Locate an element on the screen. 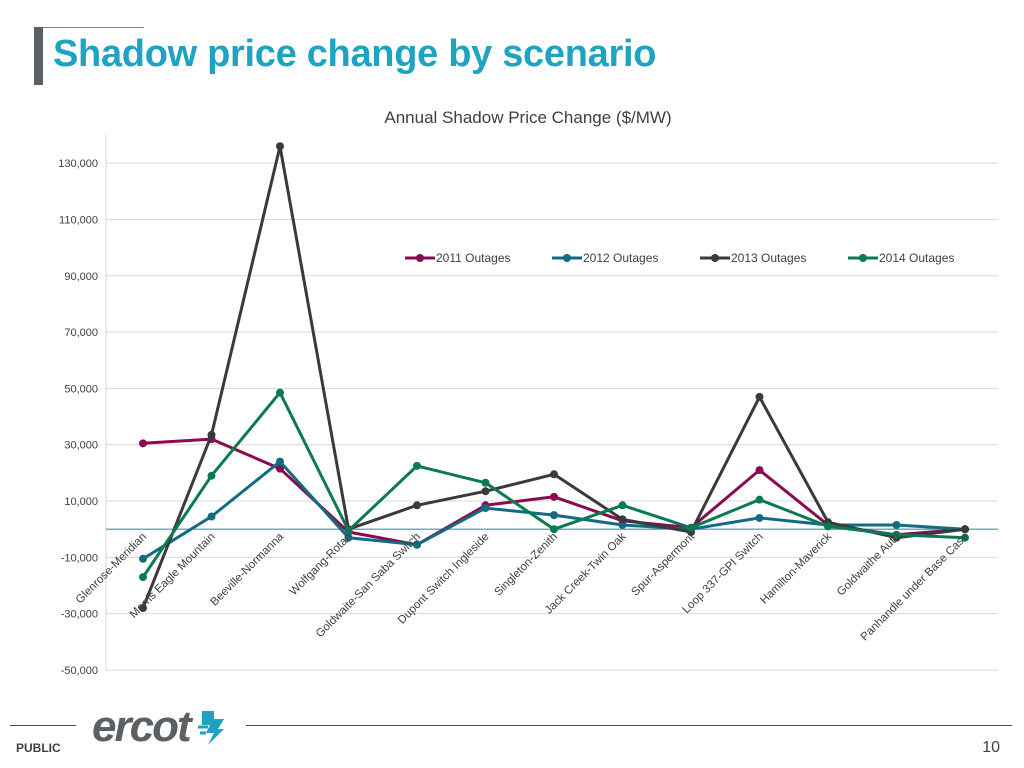  x-category-label: Spur-Aspermont is located at coordinates (663, 564).